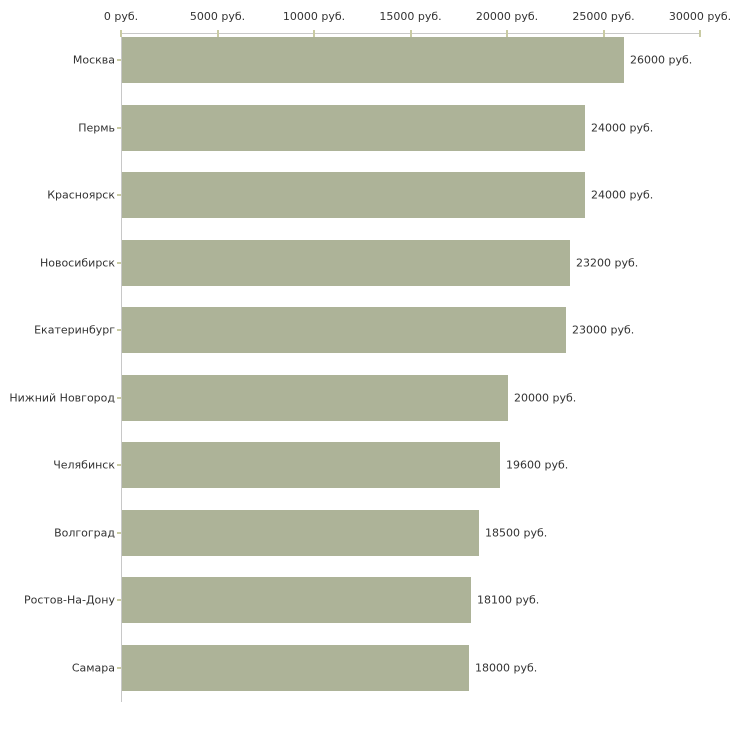  I want to click on value-label: 18500 руб., so click(516, 532).